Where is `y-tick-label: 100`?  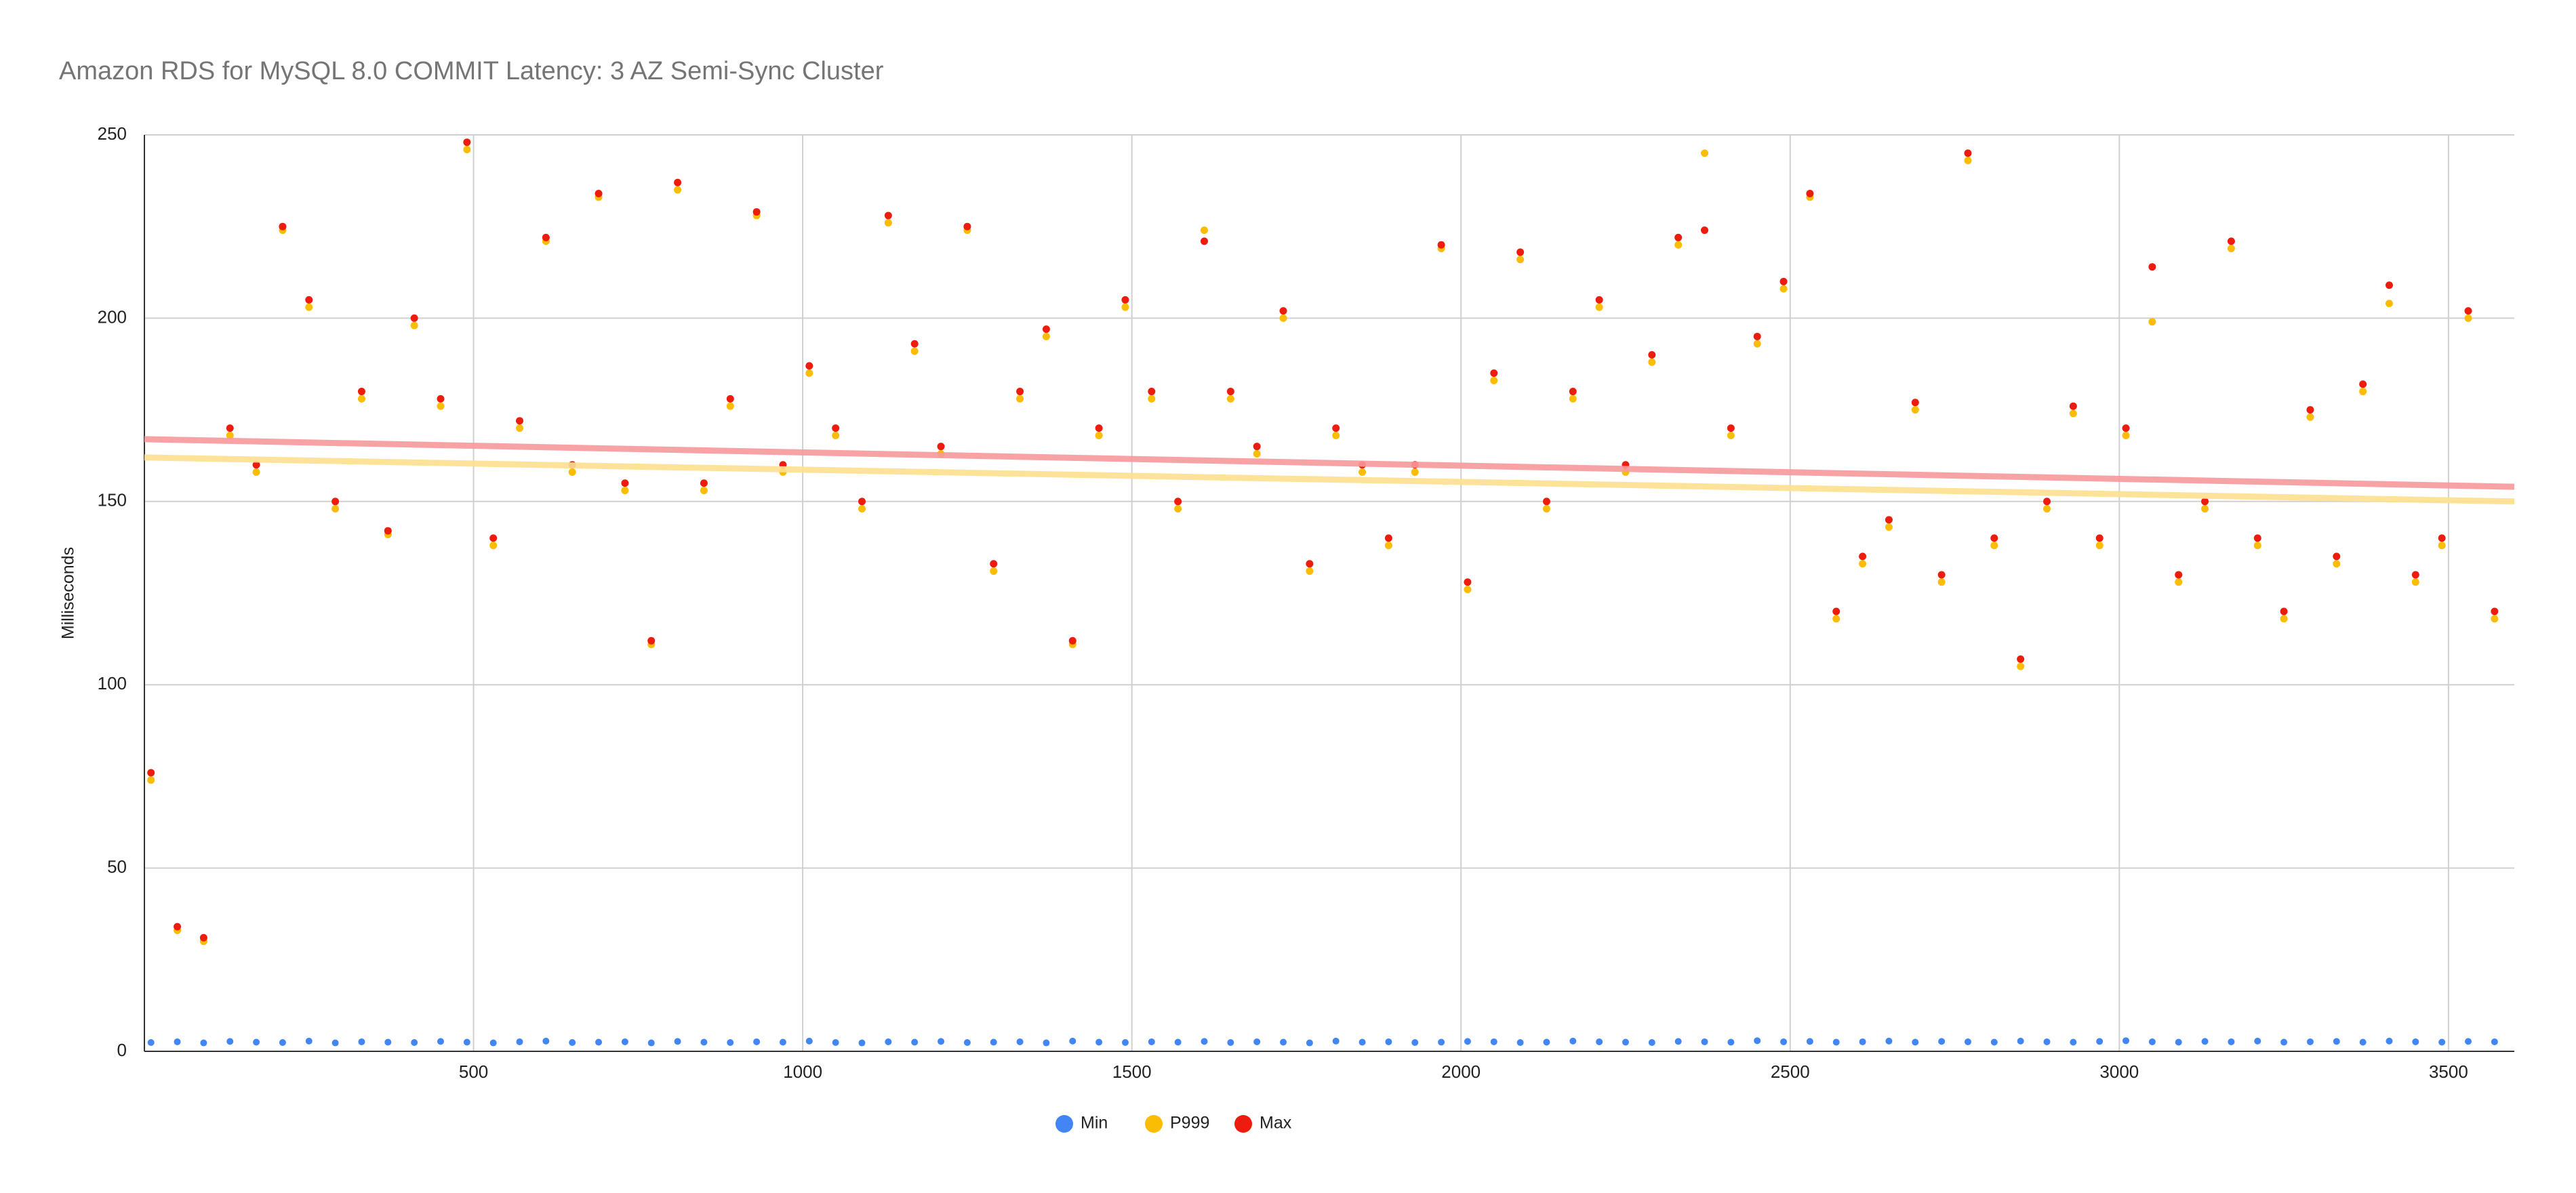 y-tick-label: 100 is located at coordinates (112, 683).